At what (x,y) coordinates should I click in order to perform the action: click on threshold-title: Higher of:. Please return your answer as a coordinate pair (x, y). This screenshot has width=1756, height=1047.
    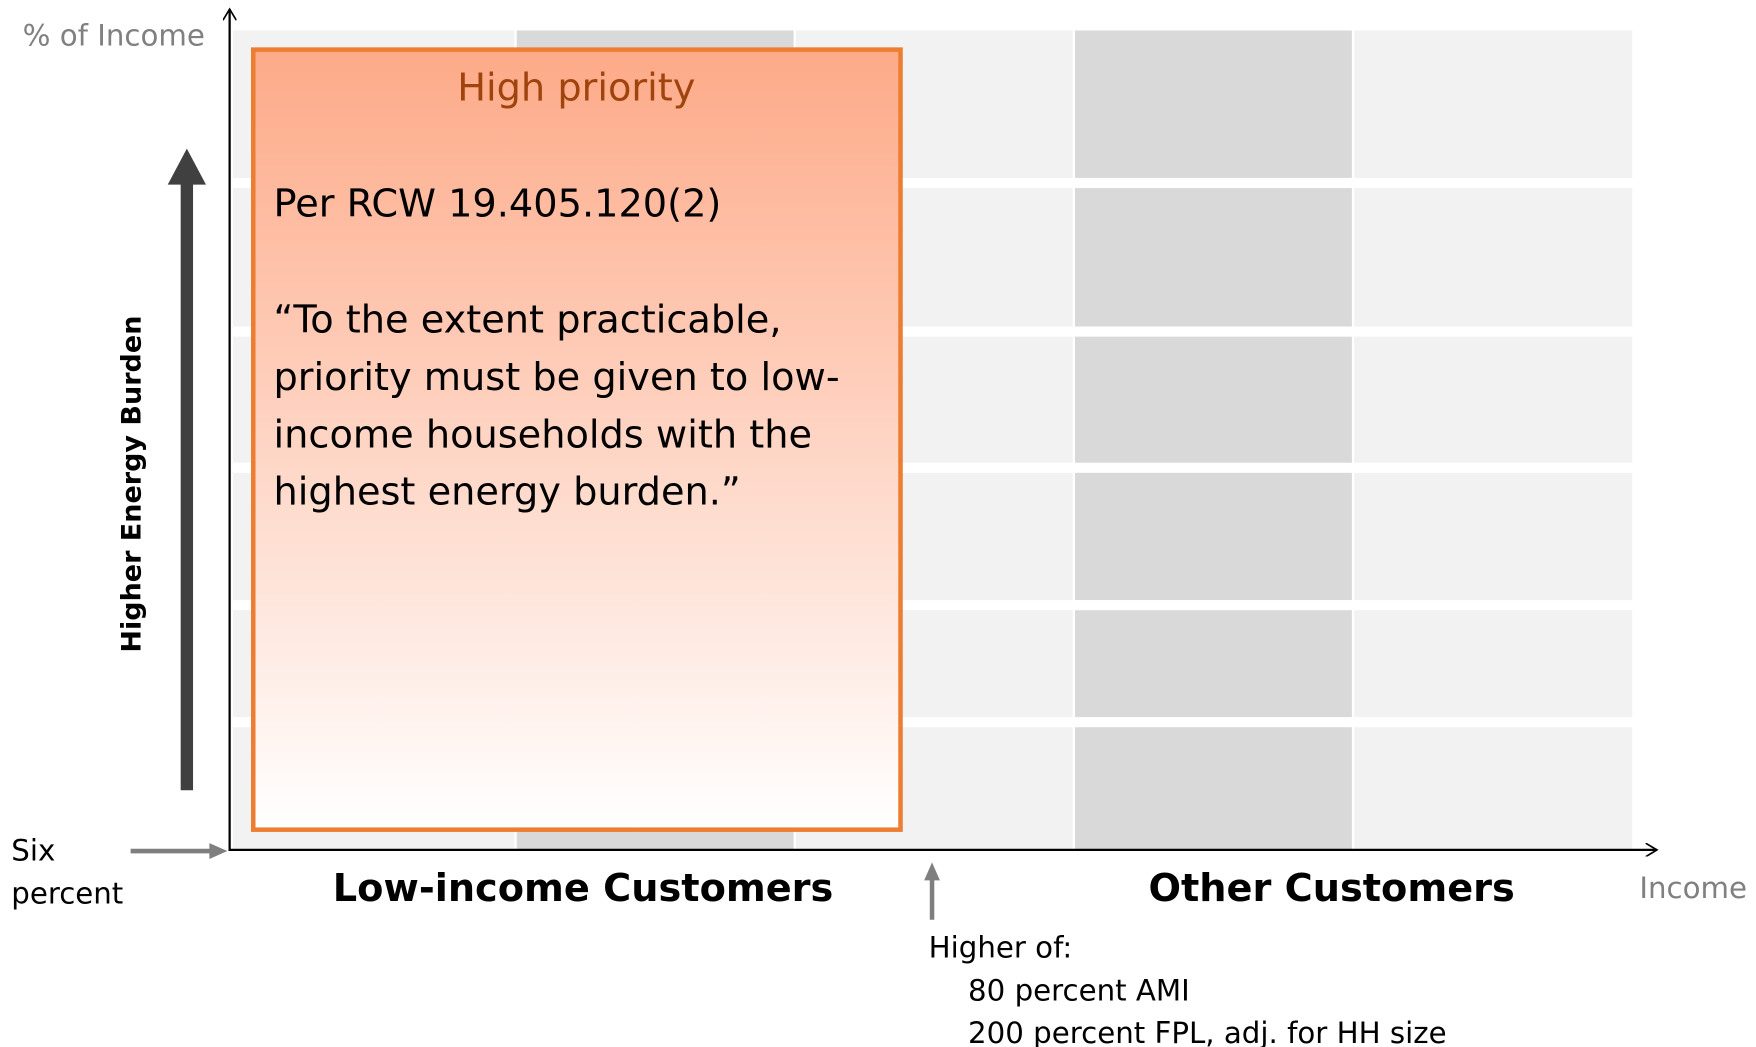
    Looking at the image, I should click on (1001, 947).